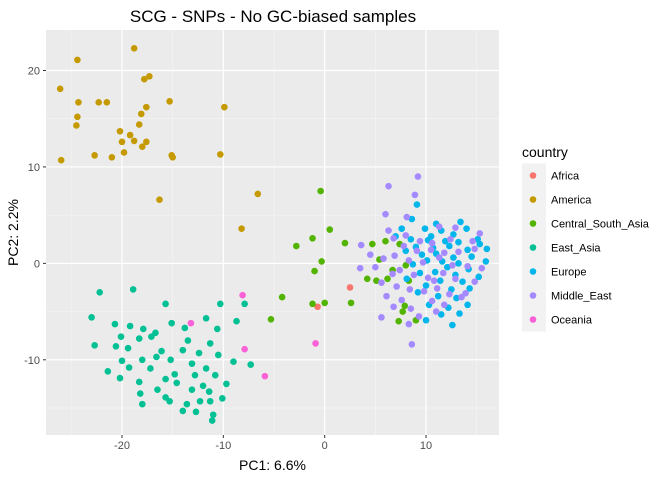 The image size is (672, 480). I want to click on y-tick-label: 10, so click(34, 168).